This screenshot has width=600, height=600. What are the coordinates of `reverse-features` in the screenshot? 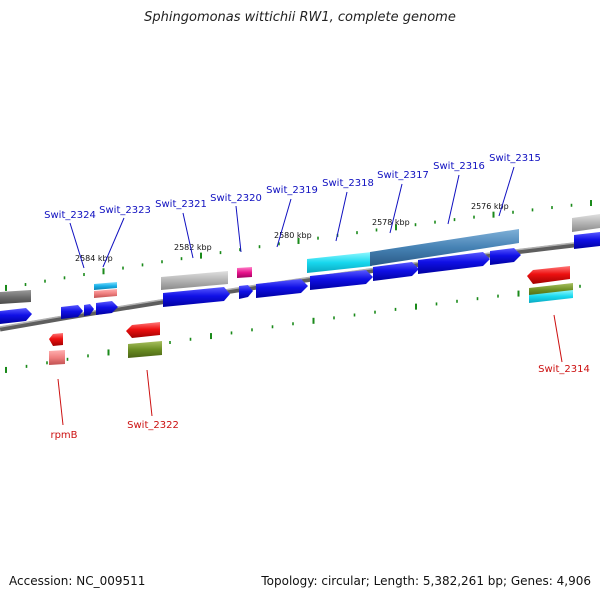 It's located at (311, 315).